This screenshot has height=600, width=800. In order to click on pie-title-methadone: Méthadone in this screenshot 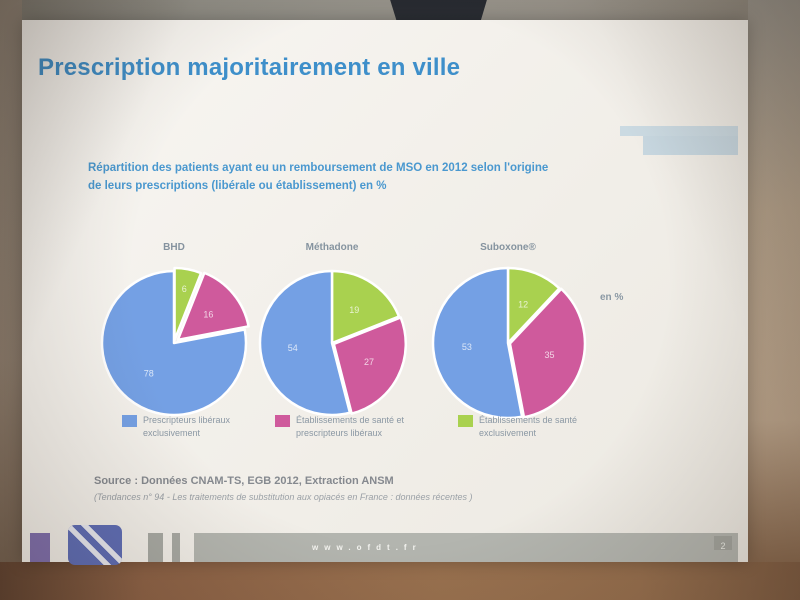, I will do `click(332, 247)`.